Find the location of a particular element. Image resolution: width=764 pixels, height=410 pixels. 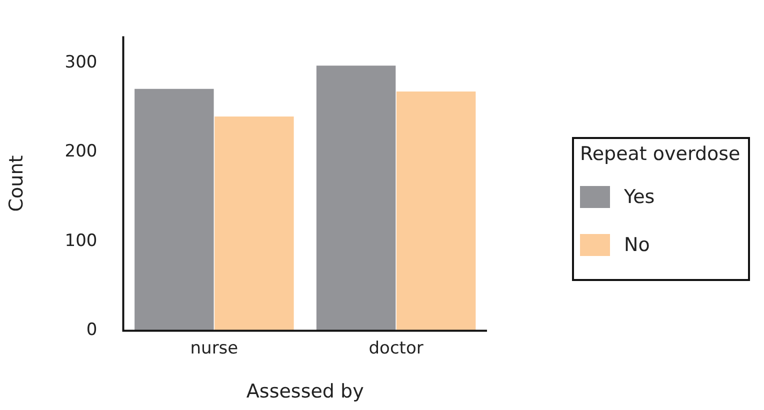

x-axis-title: Assessed by is located at coordinates (305, 391).